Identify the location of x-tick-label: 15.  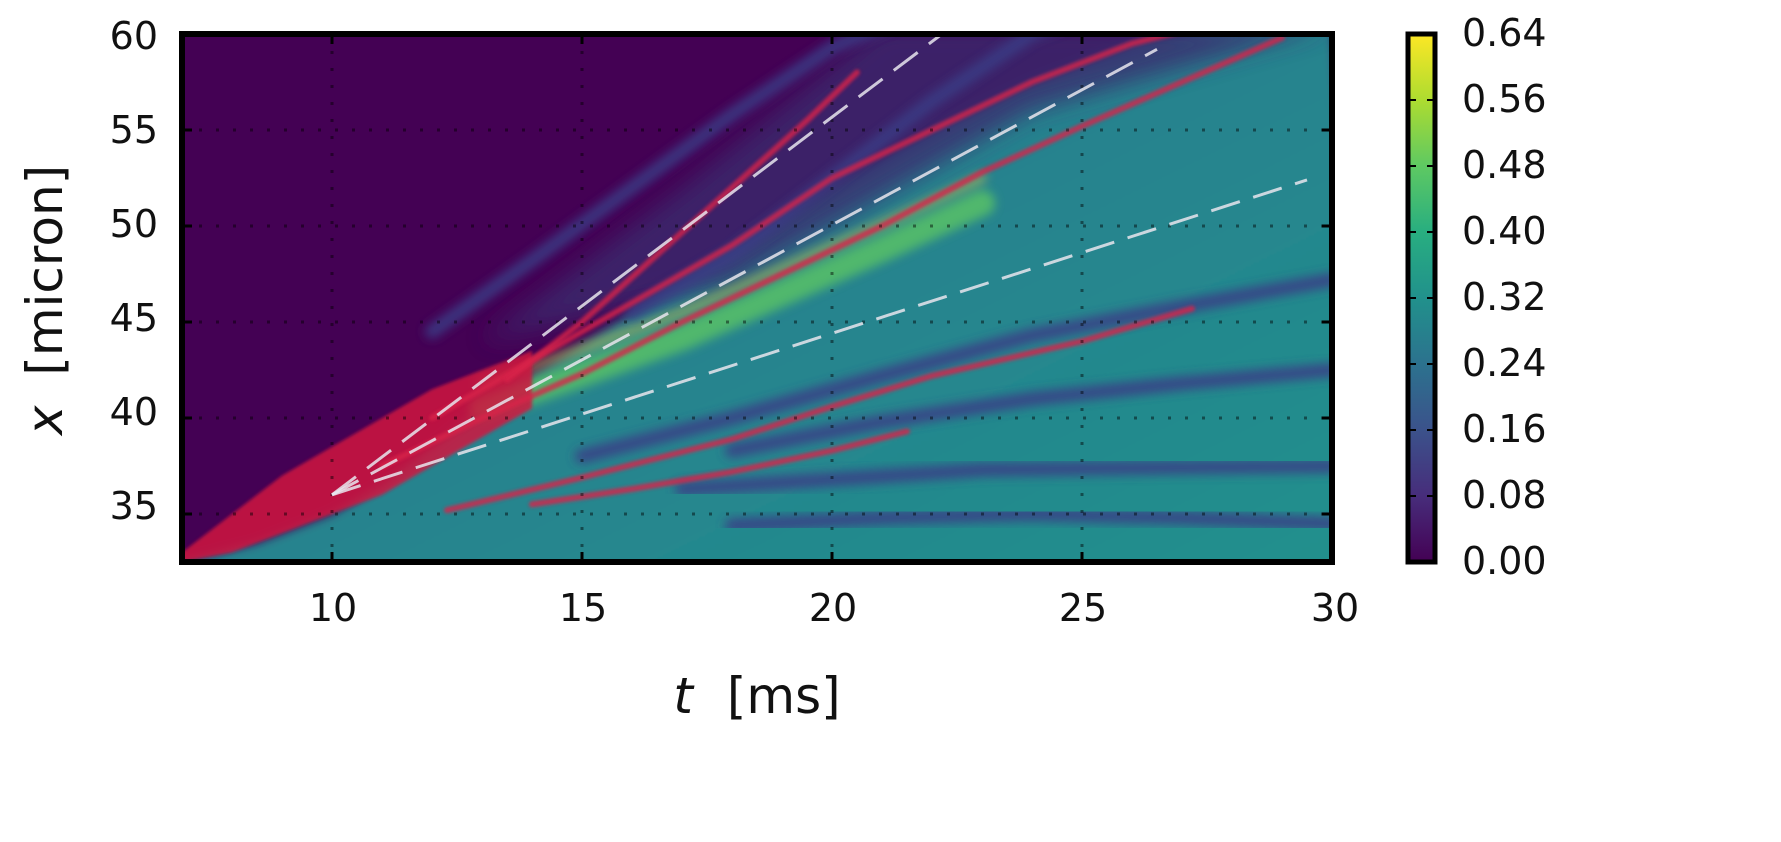
(583, 608).